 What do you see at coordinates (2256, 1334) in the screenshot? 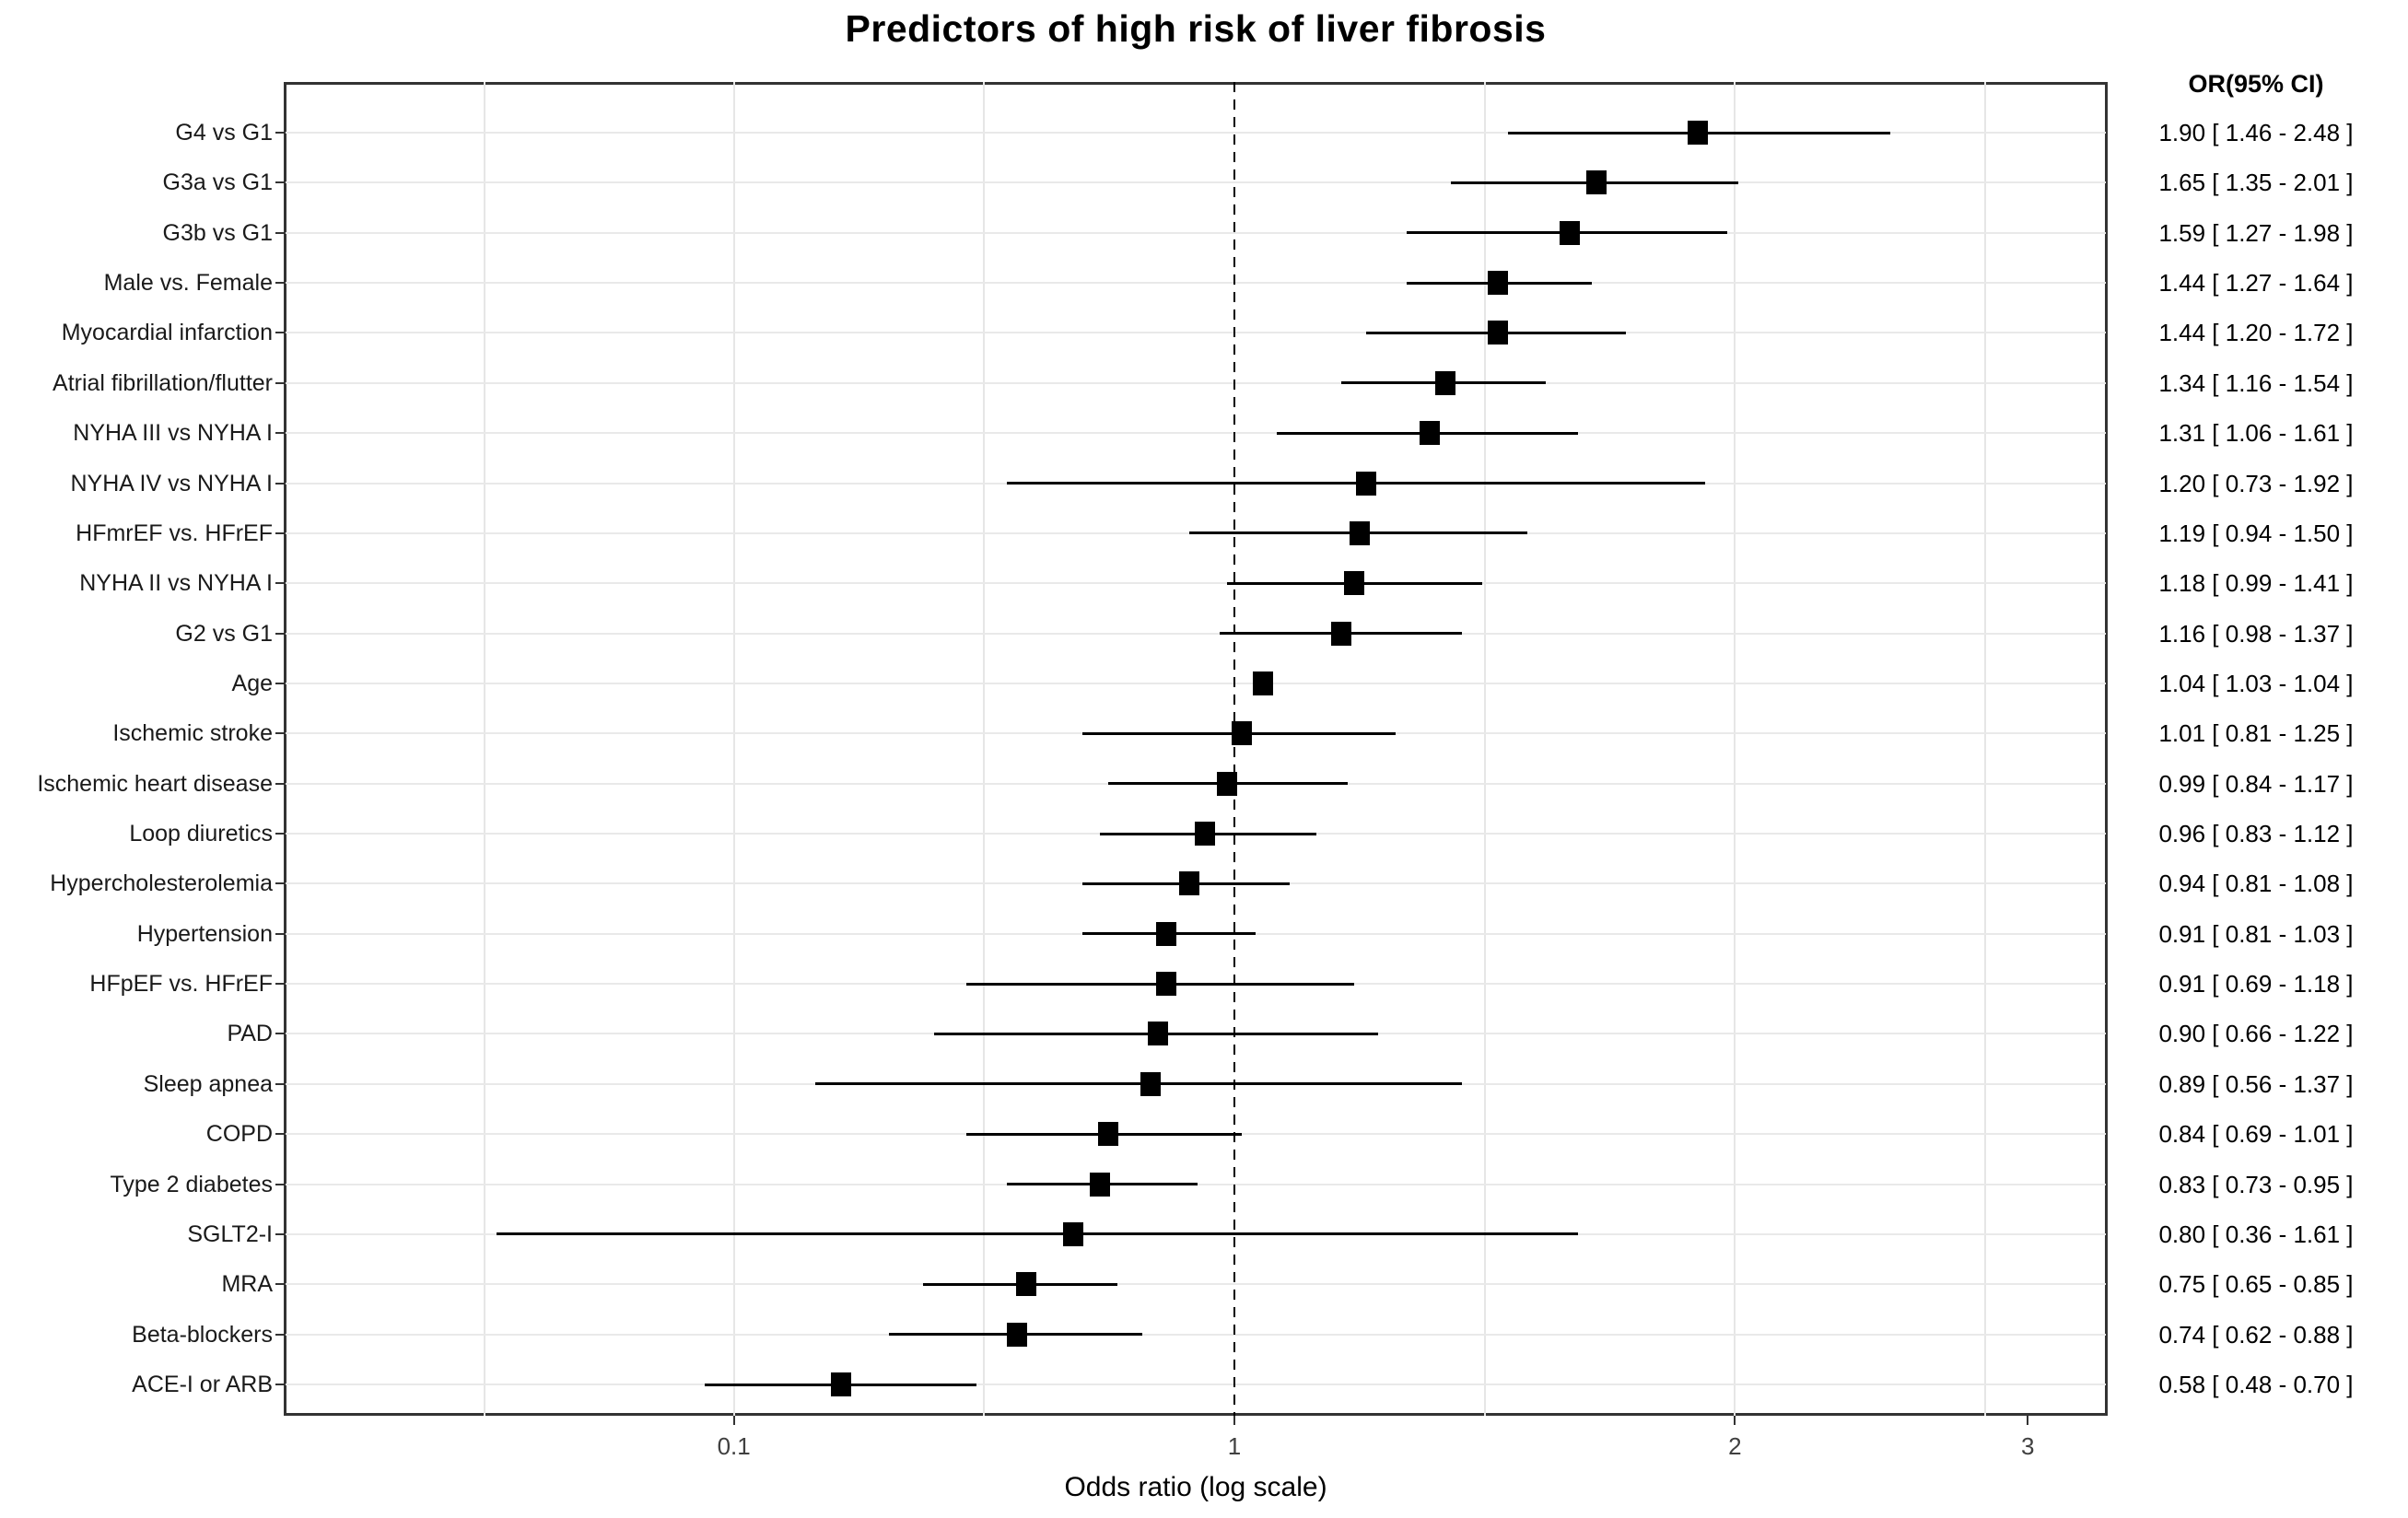
I see `or-ci-value: 0.74 [ 0.62 - 0.88 ]` at bounding box center [2256, 1334].